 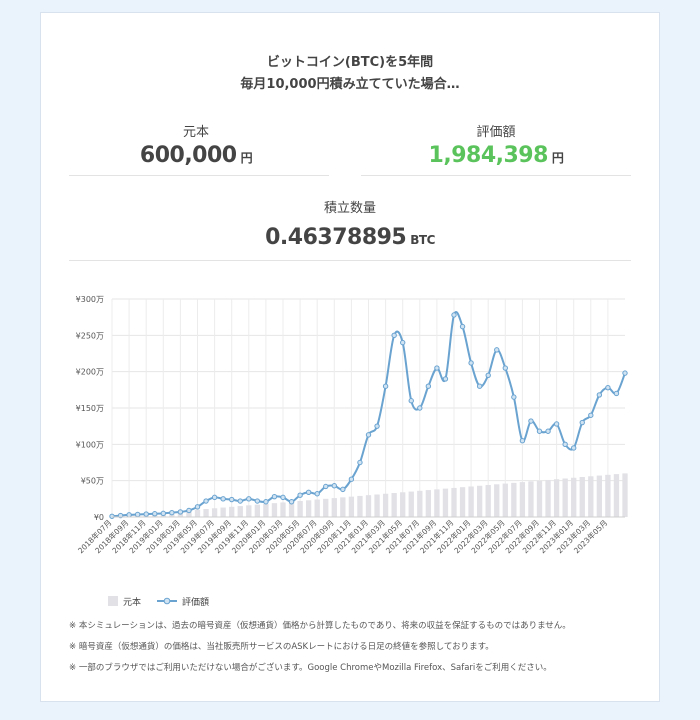 I want to click on quantity-divider, so click(x=350, y=260).